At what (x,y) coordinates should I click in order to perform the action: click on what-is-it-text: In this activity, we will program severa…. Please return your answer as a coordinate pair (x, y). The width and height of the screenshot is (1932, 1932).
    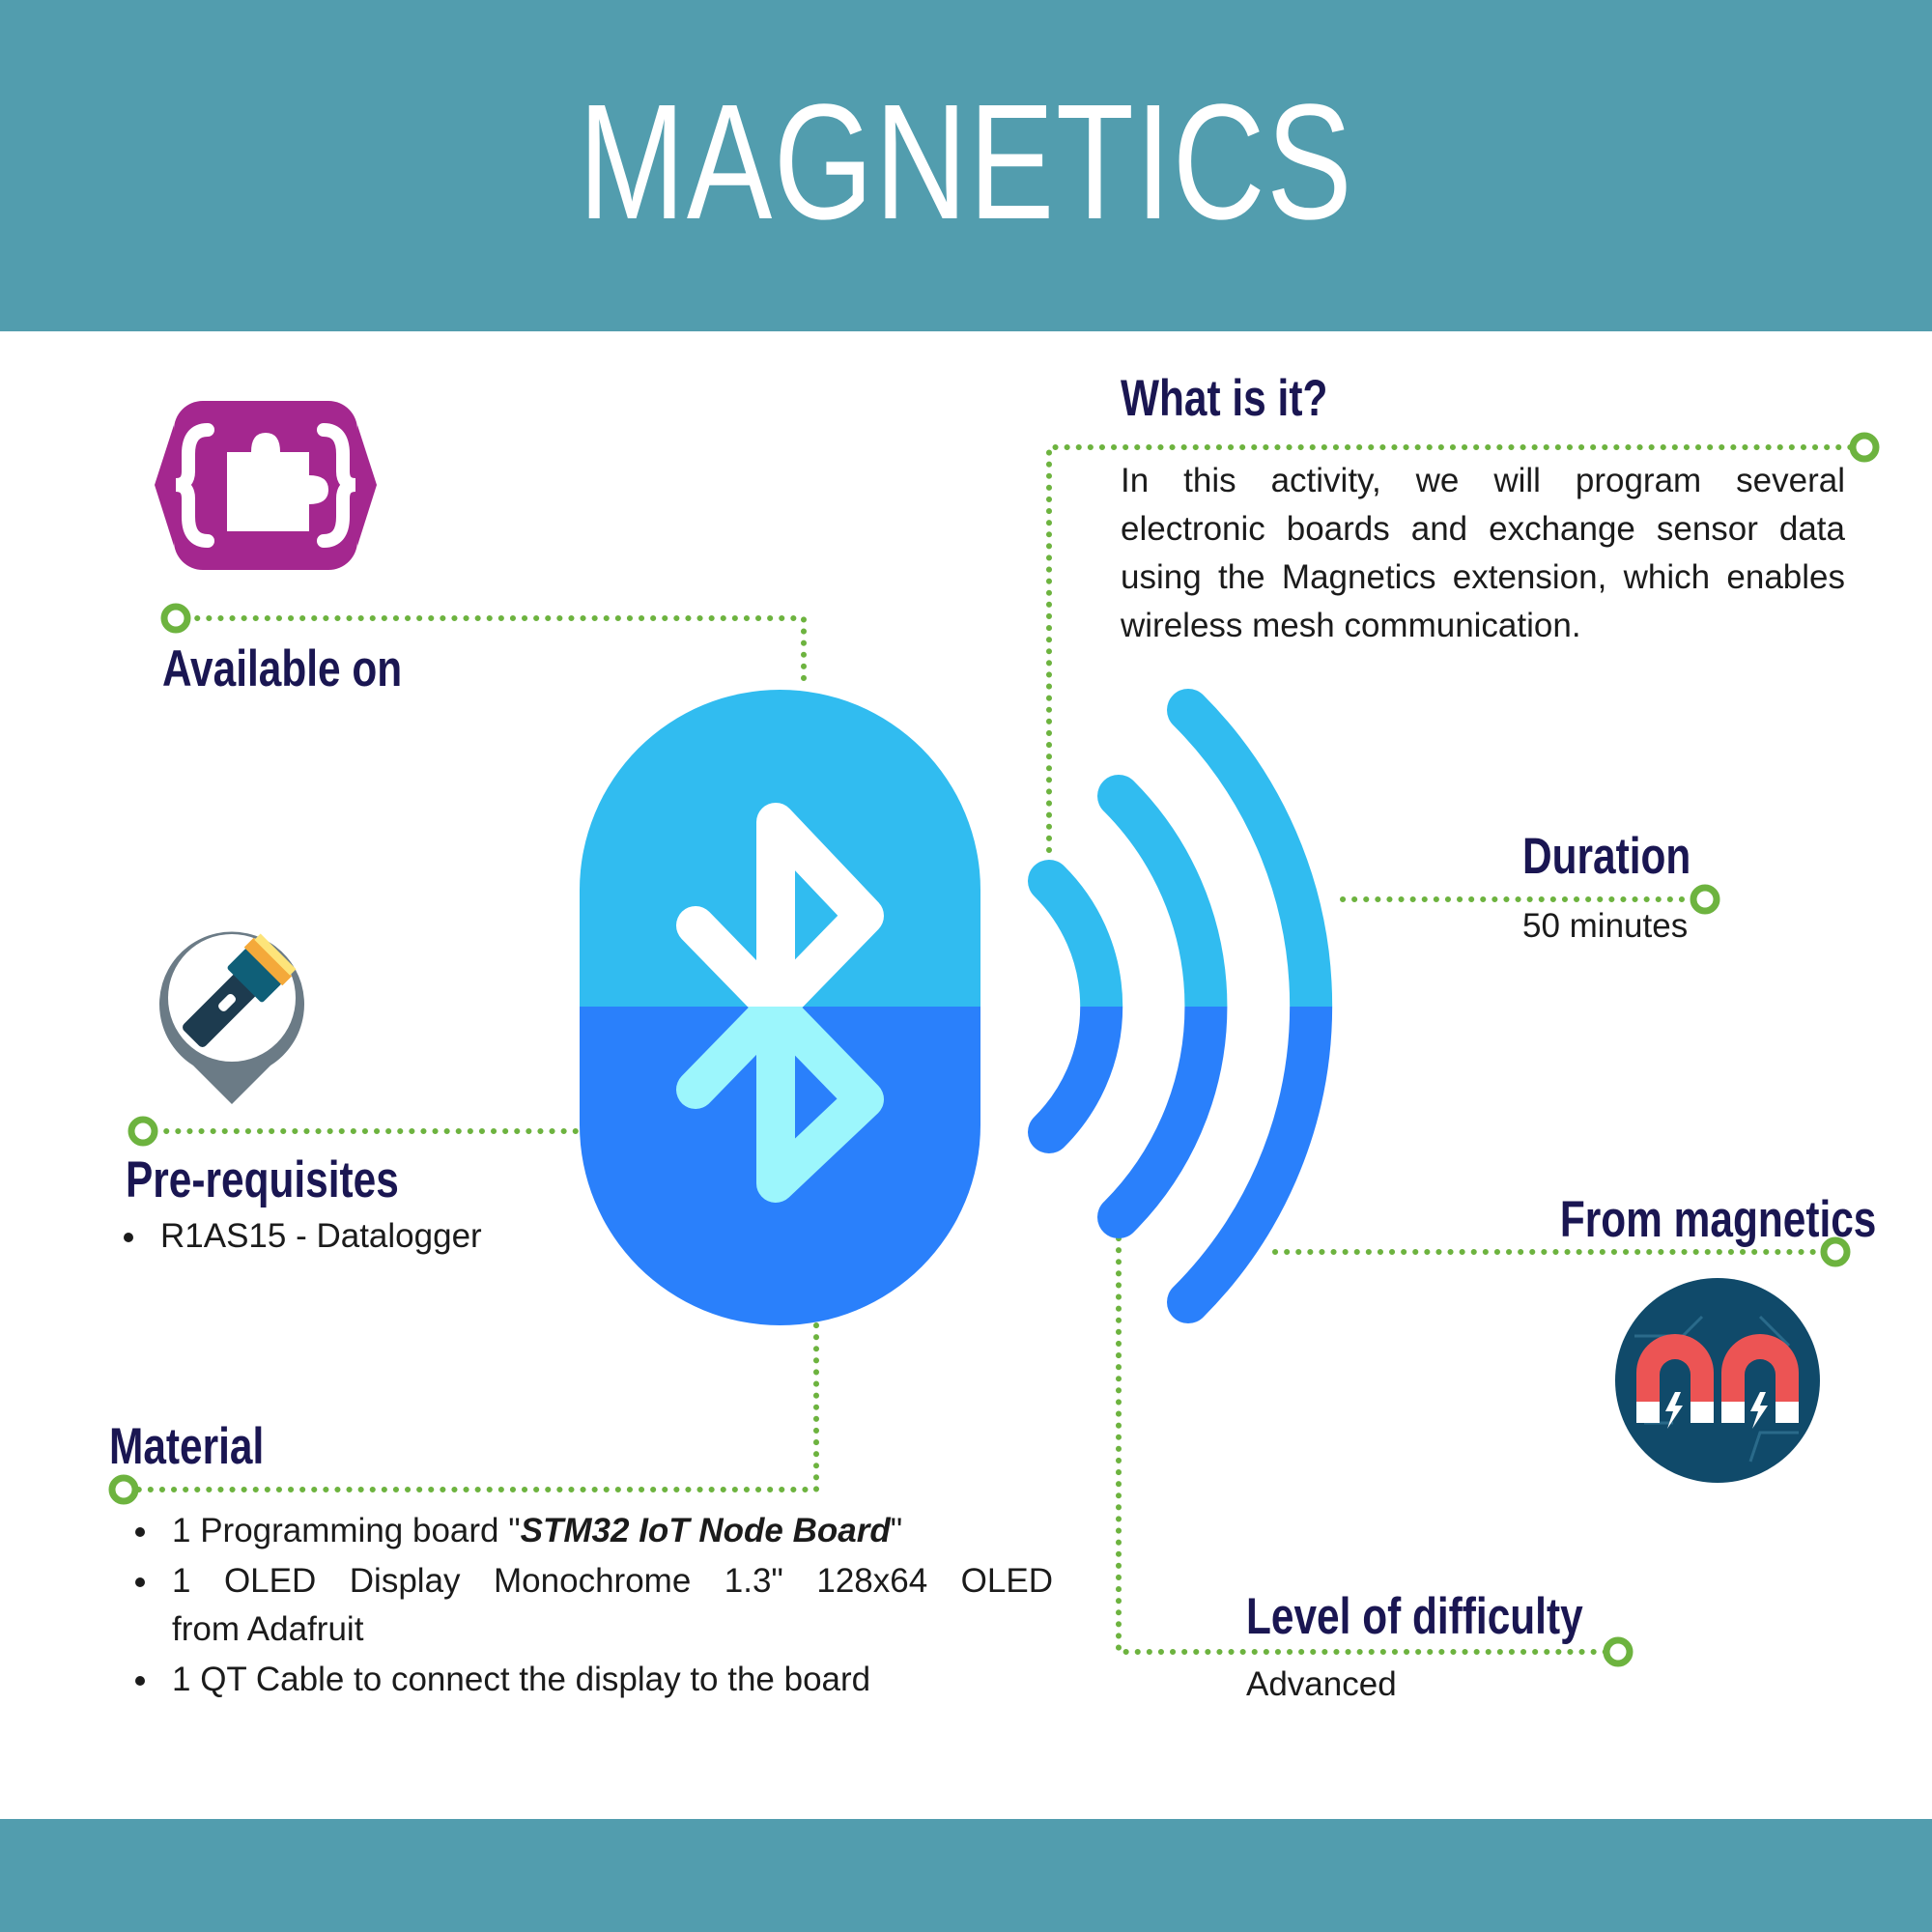
    Looking at the image, I should click on (1483, 553).